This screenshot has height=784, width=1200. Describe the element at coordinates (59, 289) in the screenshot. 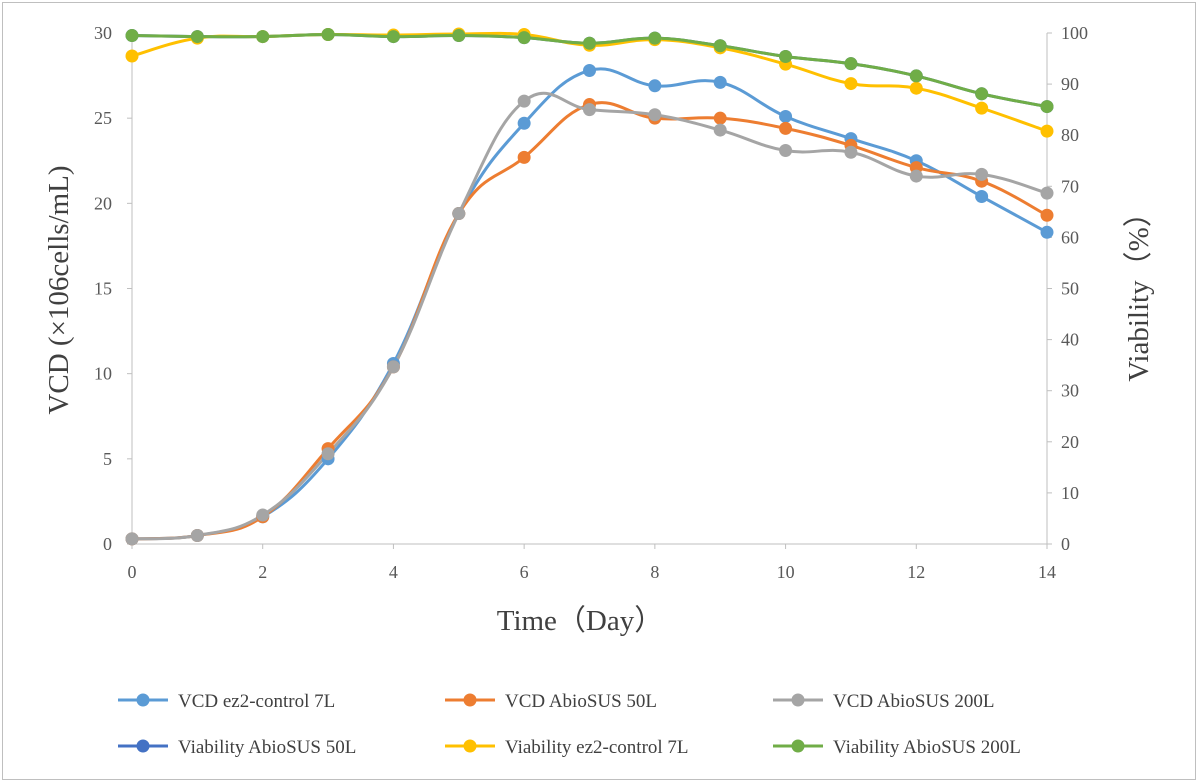

I see `y-axis-title: VCD (×106cells/mL)` at that location.